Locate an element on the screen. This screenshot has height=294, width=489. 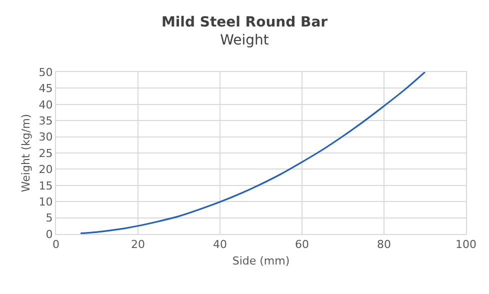
y-tick-label: 45 is located at coordinates (45, 89).